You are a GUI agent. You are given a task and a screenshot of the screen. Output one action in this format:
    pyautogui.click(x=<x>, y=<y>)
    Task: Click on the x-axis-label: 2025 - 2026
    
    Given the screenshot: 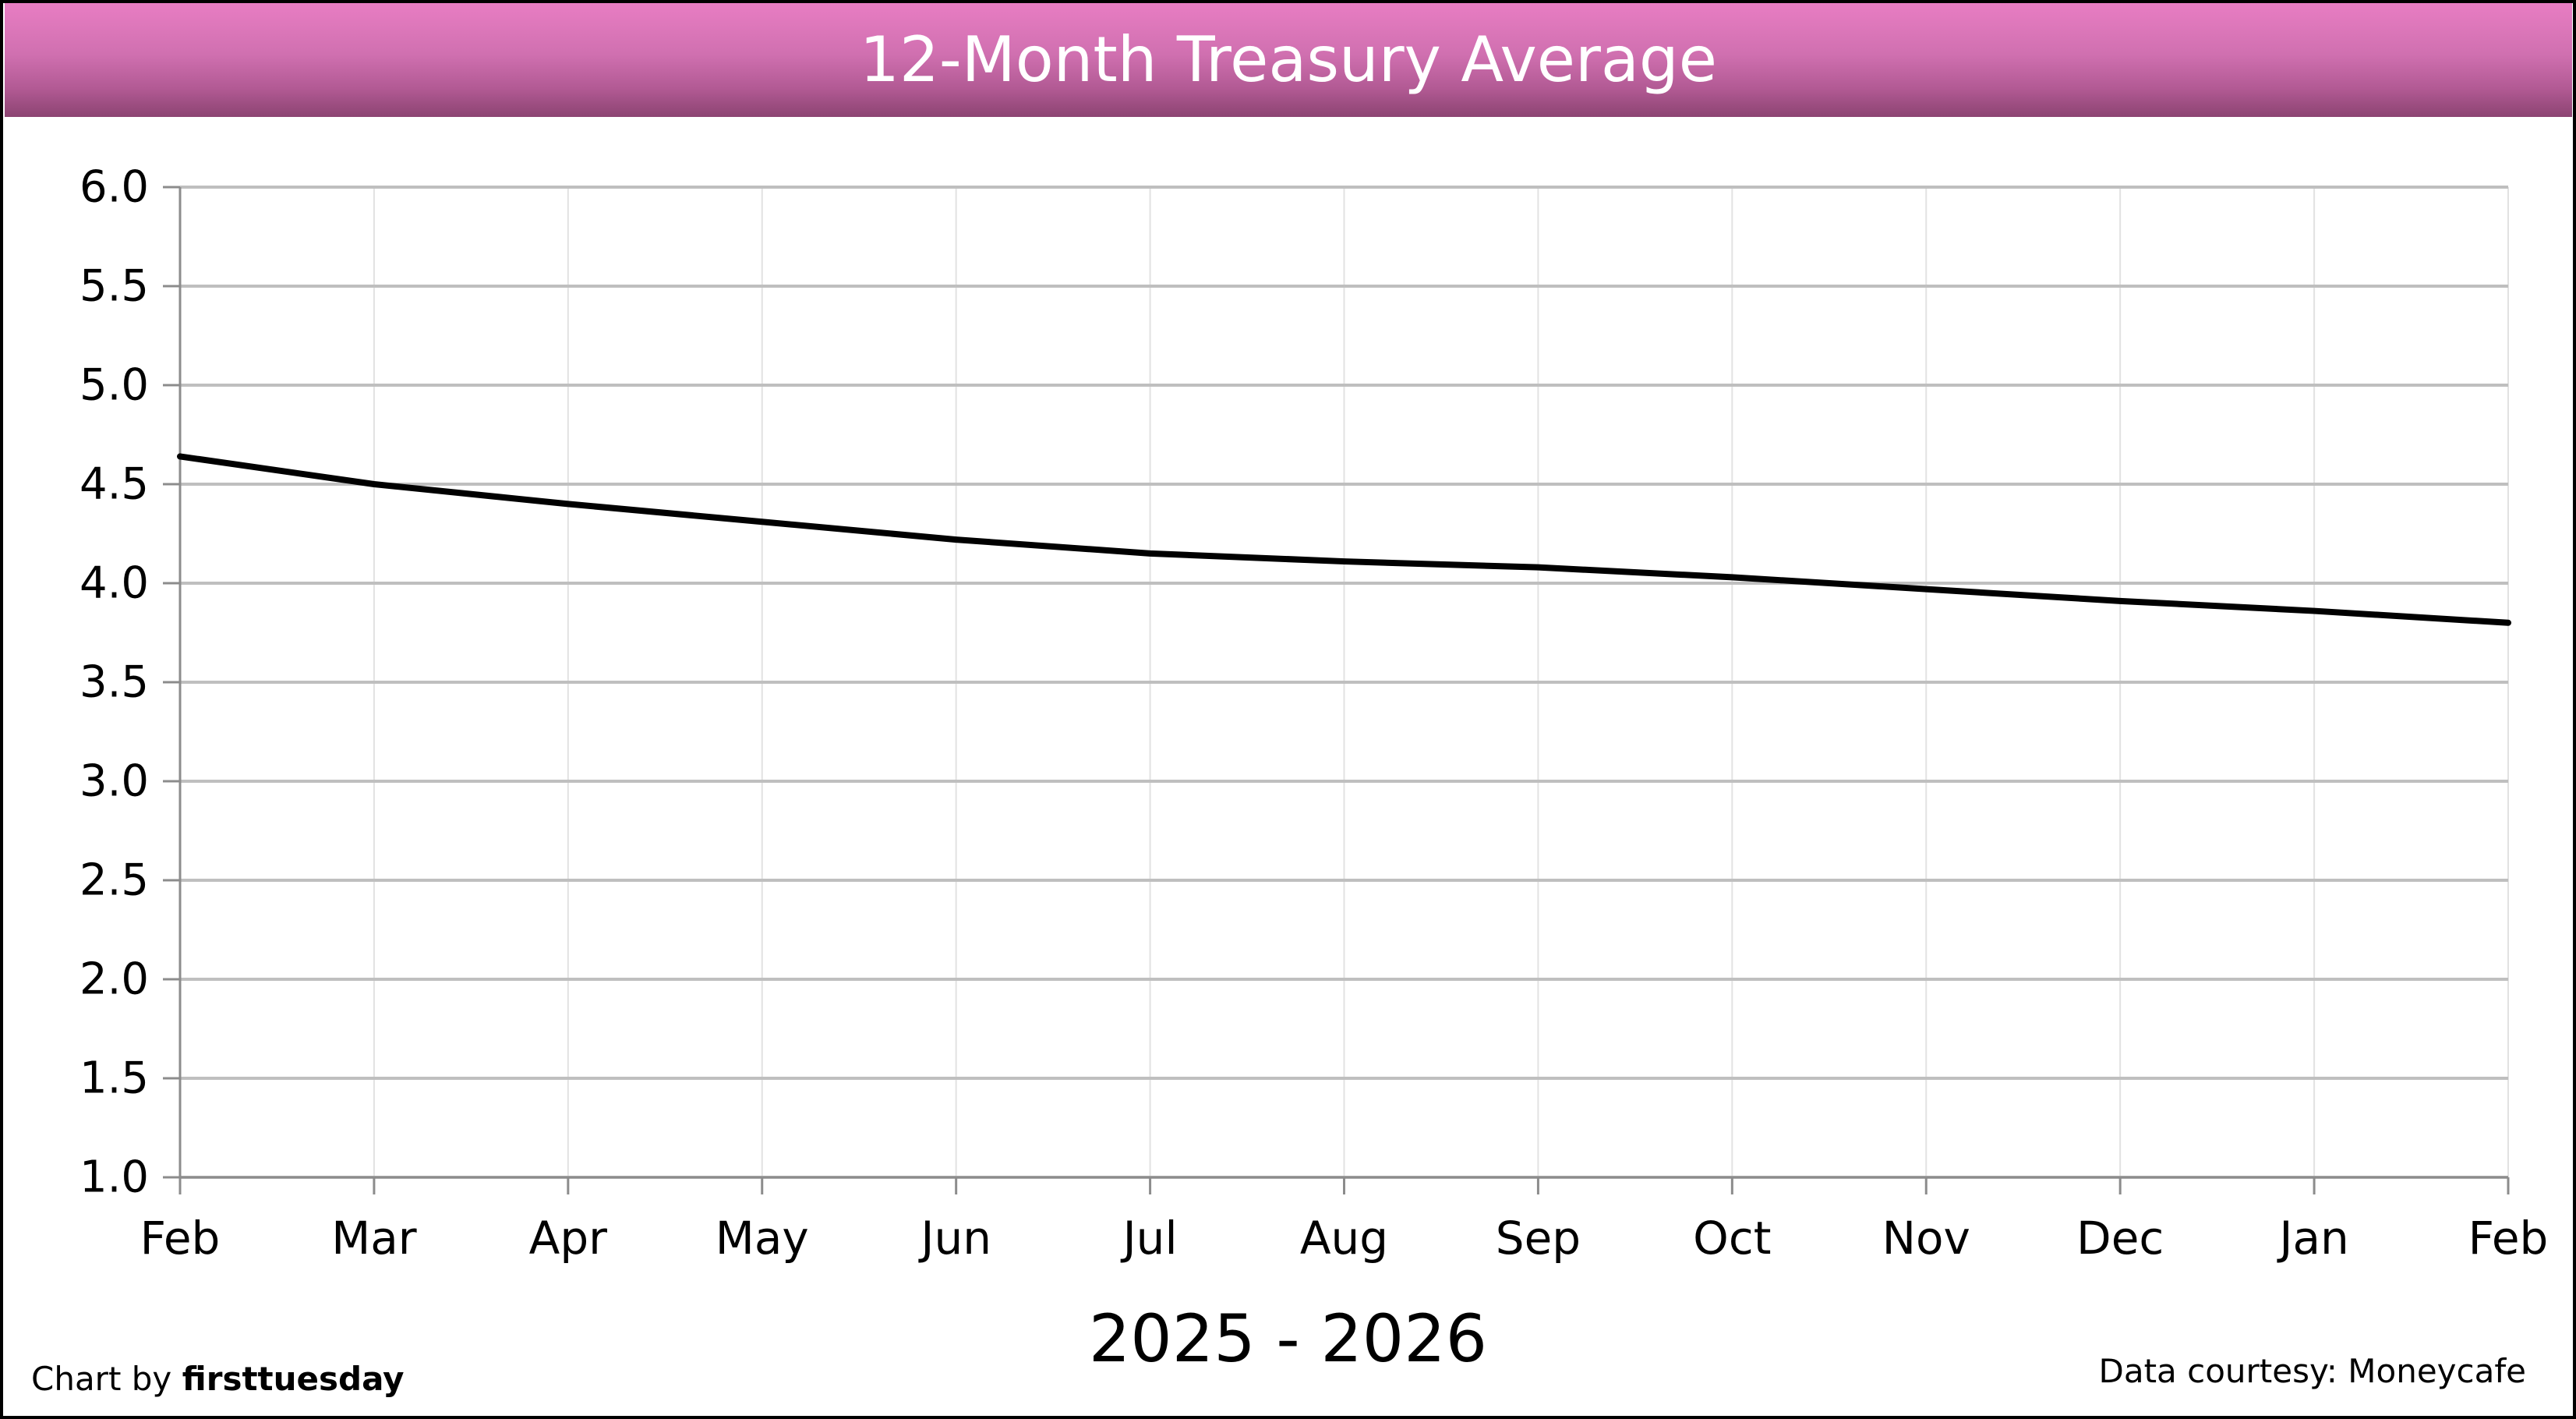 What is the action you would take?
    pyautogui.click(x=1288, y=1338)
    